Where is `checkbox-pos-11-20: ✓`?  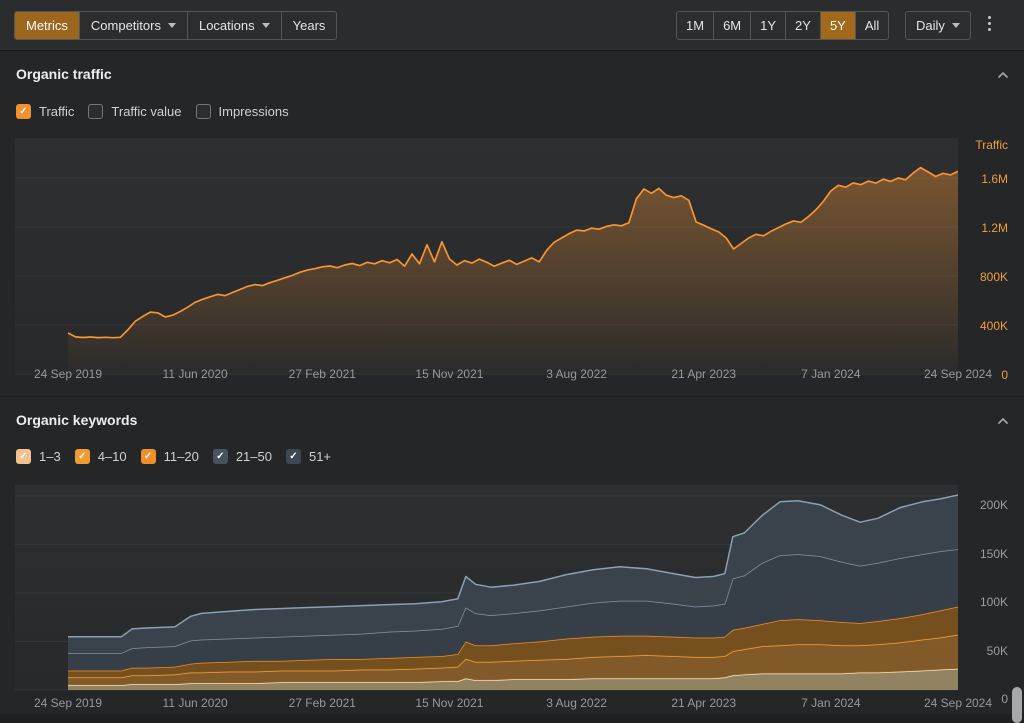
checkbox-pos-11-20: ✓ is located at coordinates (148, 456).